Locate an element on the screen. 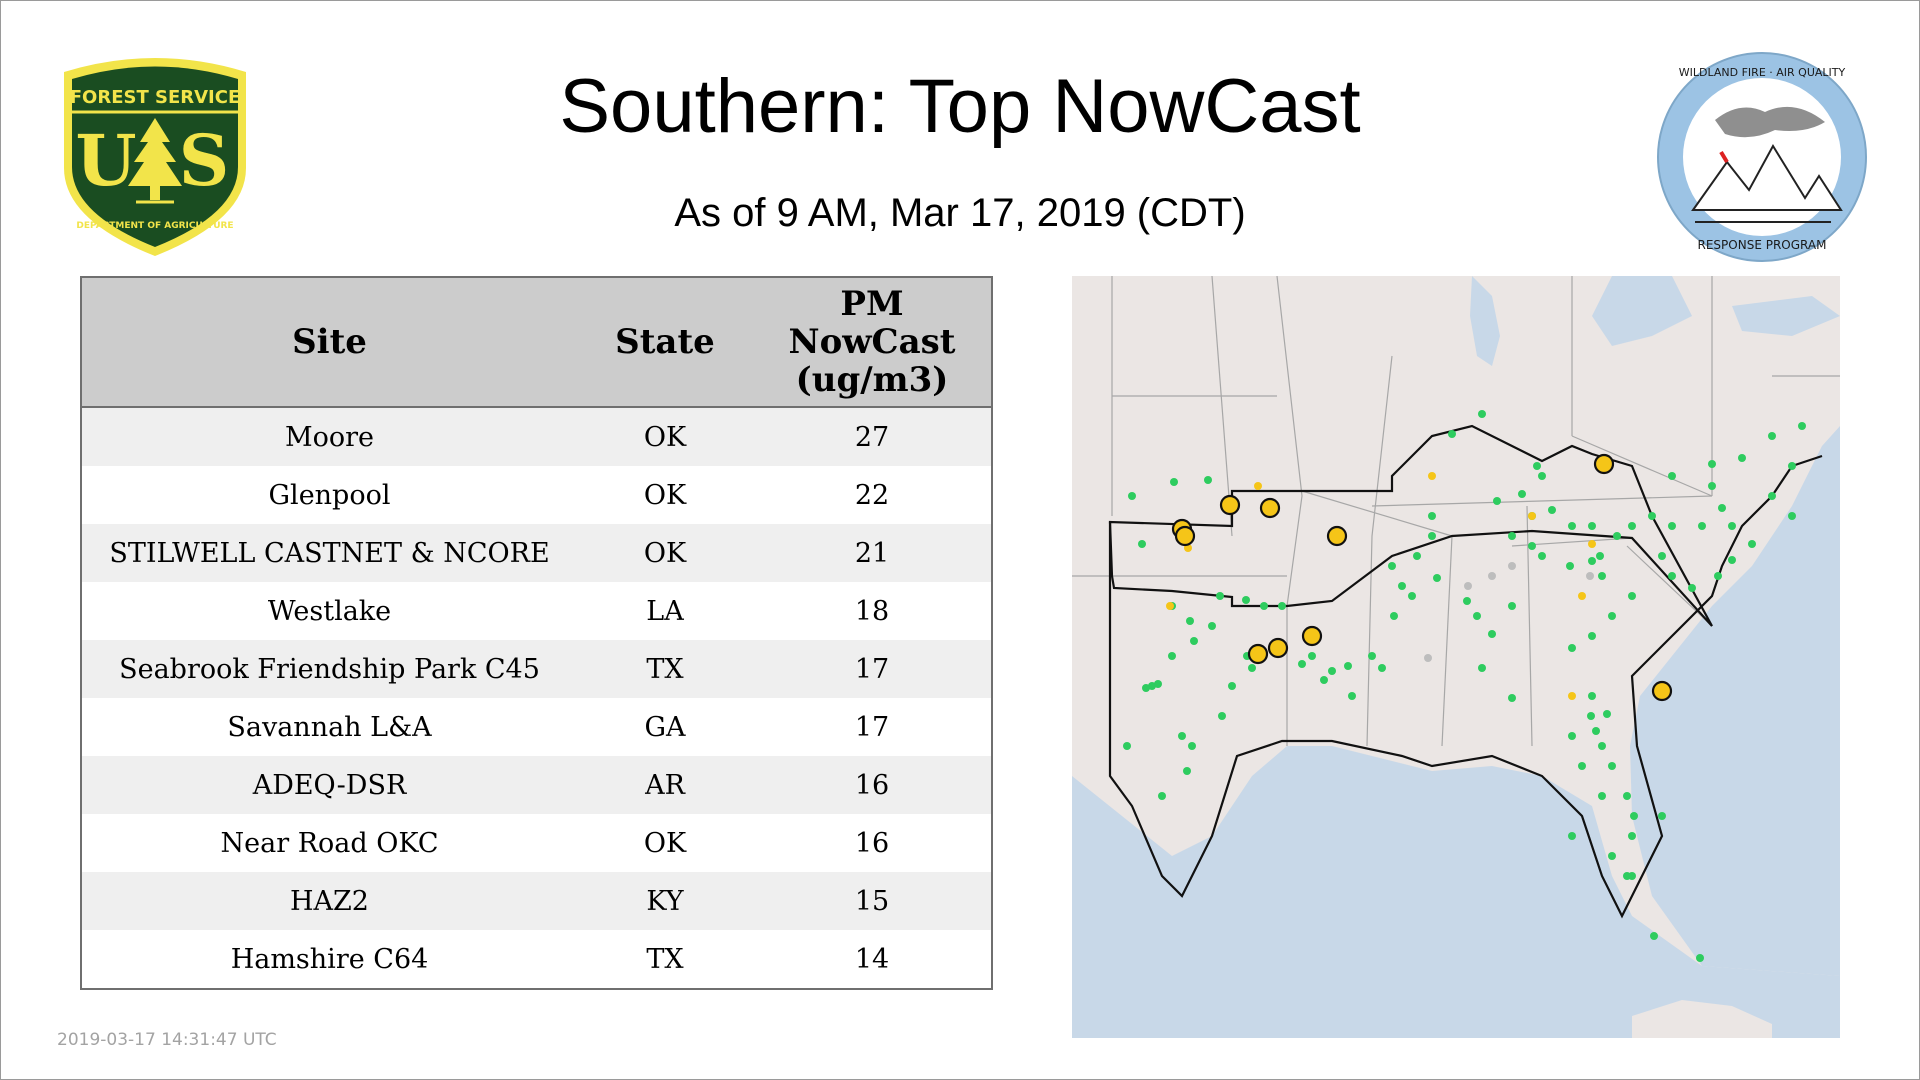  cell-site: HAZ2 is located at coordinates (329, 901).